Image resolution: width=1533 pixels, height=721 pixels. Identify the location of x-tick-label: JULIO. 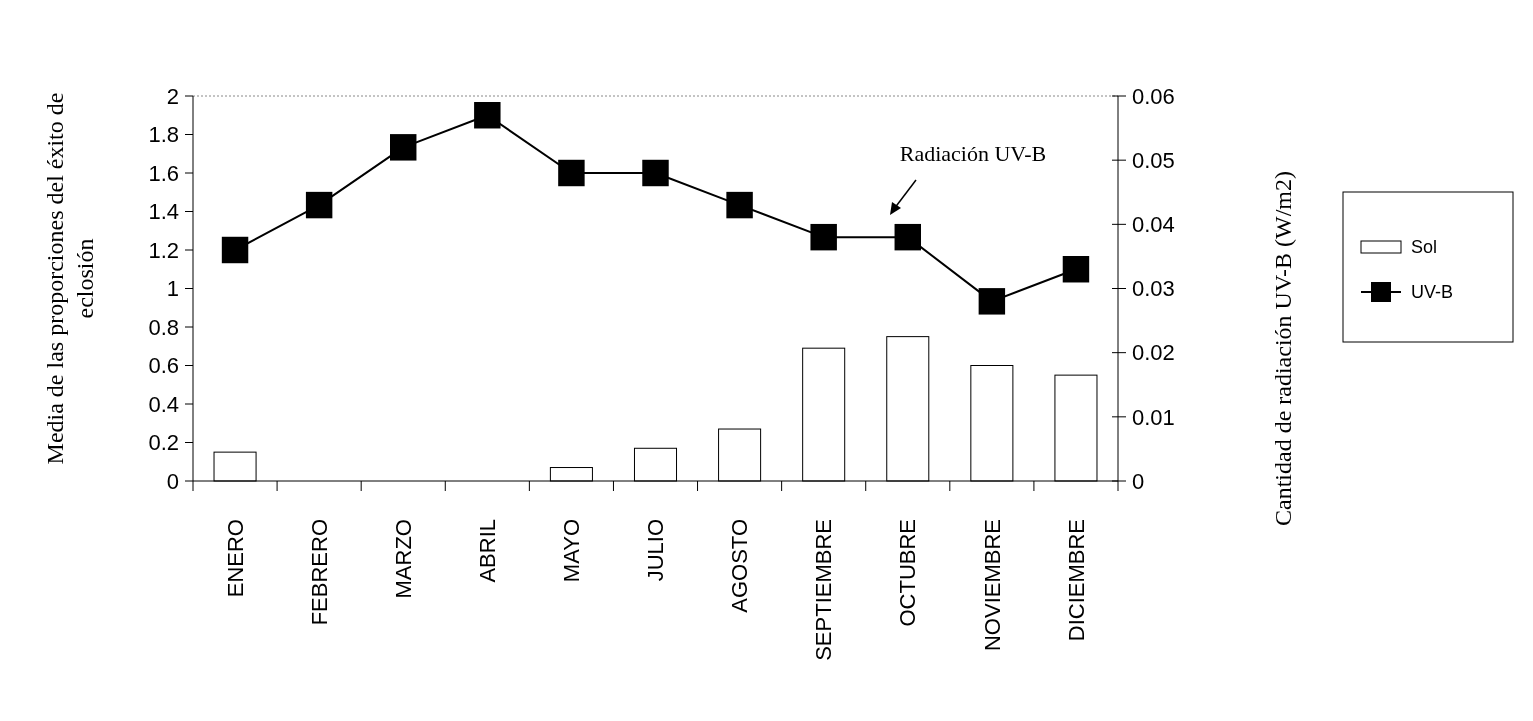
(656, 550).